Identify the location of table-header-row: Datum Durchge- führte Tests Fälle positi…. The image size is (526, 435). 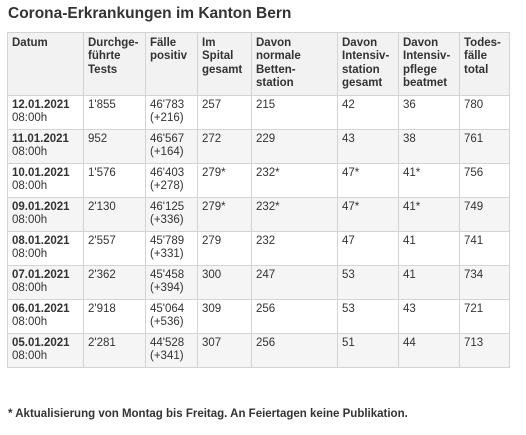
(258, 64).